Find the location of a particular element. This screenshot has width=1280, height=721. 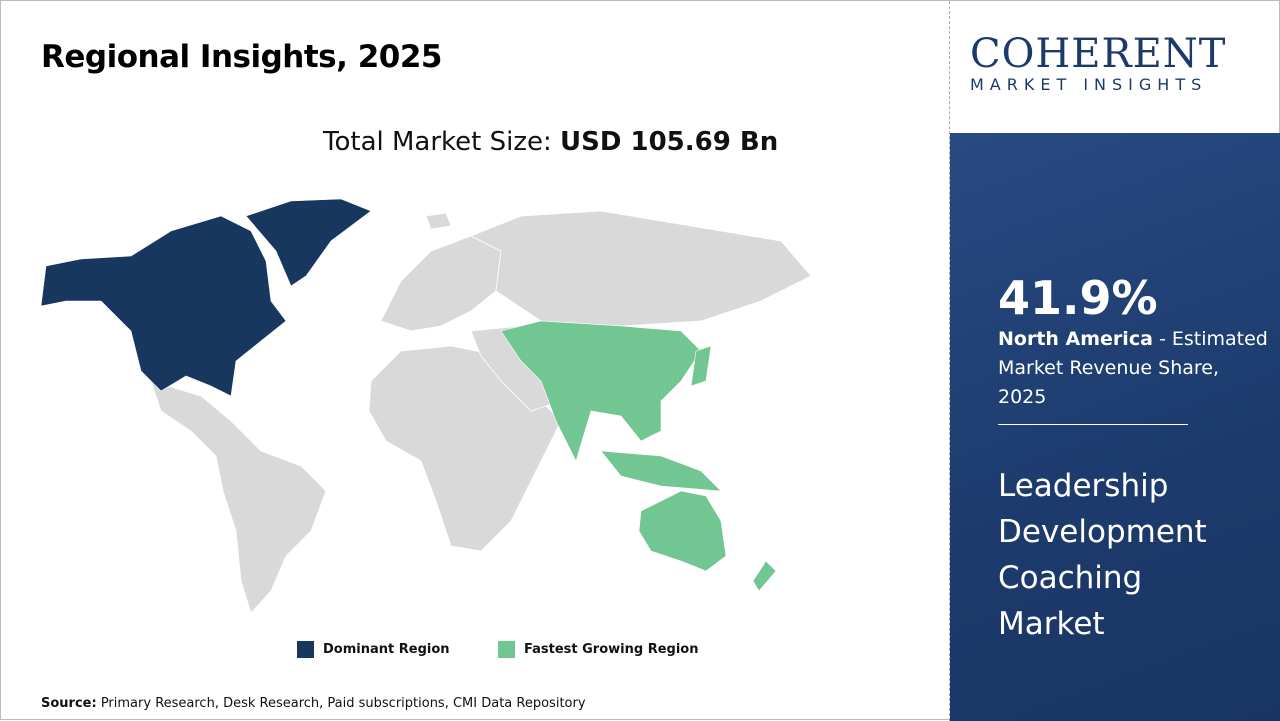

legend-swatch-dominant is located at coordinates (305, 649).